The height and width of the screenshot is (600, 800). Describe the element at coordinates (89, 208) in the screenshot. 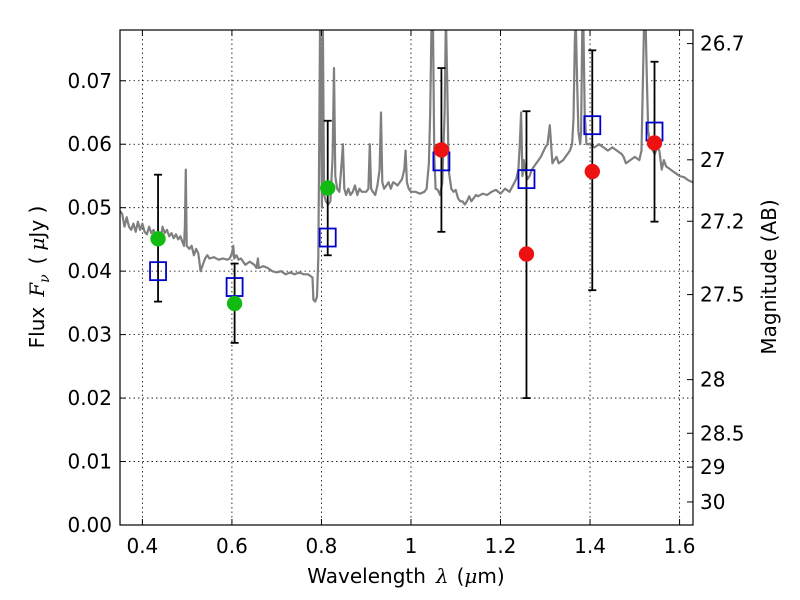

I see `y-tick-label: 0.05` at that location.